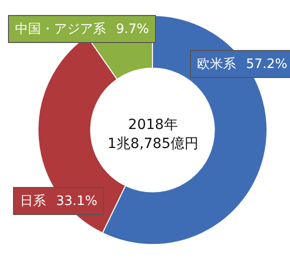 The image size is (290, 260). Describe the element at coordinates (77, 201) in the screenshot. I see `data-label: 33.1%` at that location.